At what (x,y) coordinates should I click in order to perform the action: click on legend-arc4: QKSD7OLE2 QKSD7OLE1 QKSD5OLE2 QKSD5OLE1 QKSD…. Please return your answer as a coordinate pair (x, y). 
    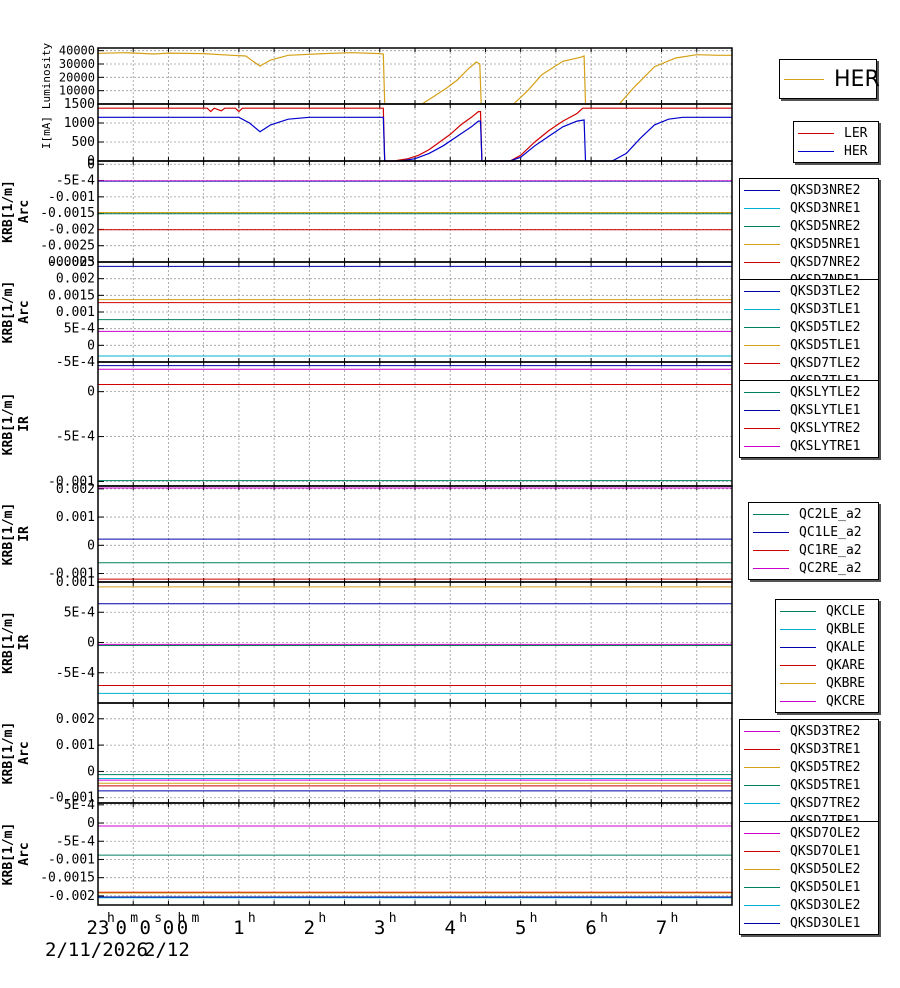
    Looking at the image, I should click on (809, 878).